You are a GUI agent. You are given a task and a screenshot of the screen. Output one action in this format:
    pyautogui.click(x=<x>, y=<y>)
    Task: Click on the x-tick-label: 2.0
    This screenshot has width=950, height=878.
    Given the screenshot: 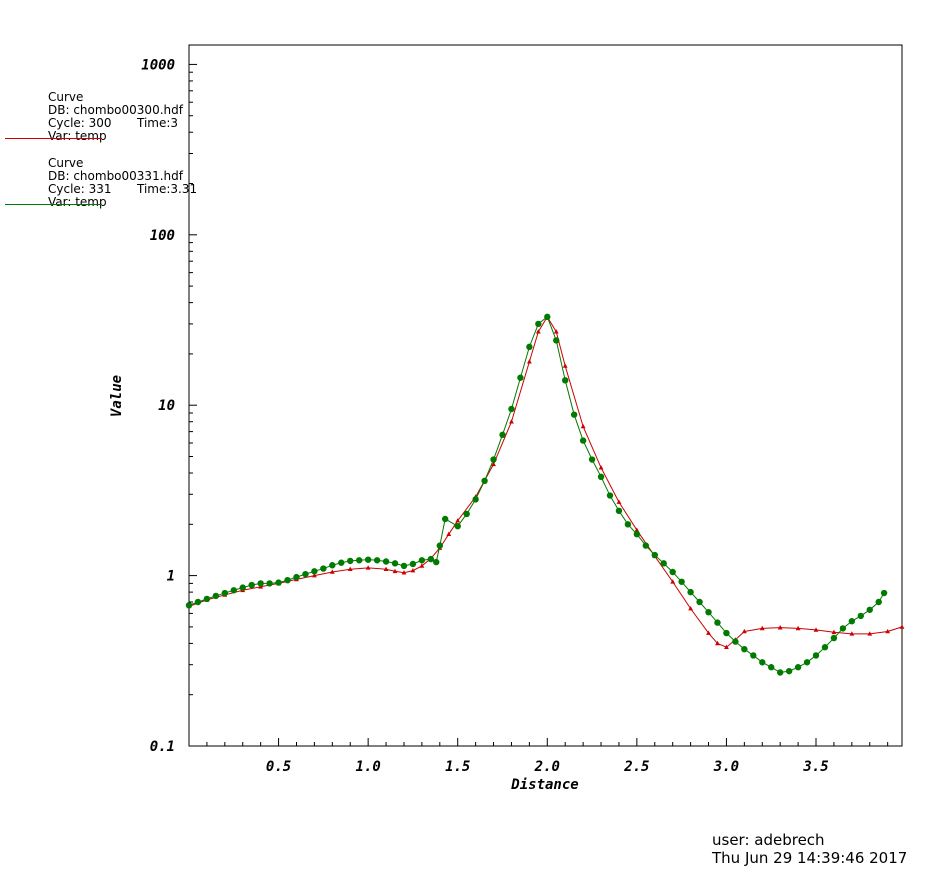 What is the action you would take?
    pyautogui.click(x=547, y=767)
    